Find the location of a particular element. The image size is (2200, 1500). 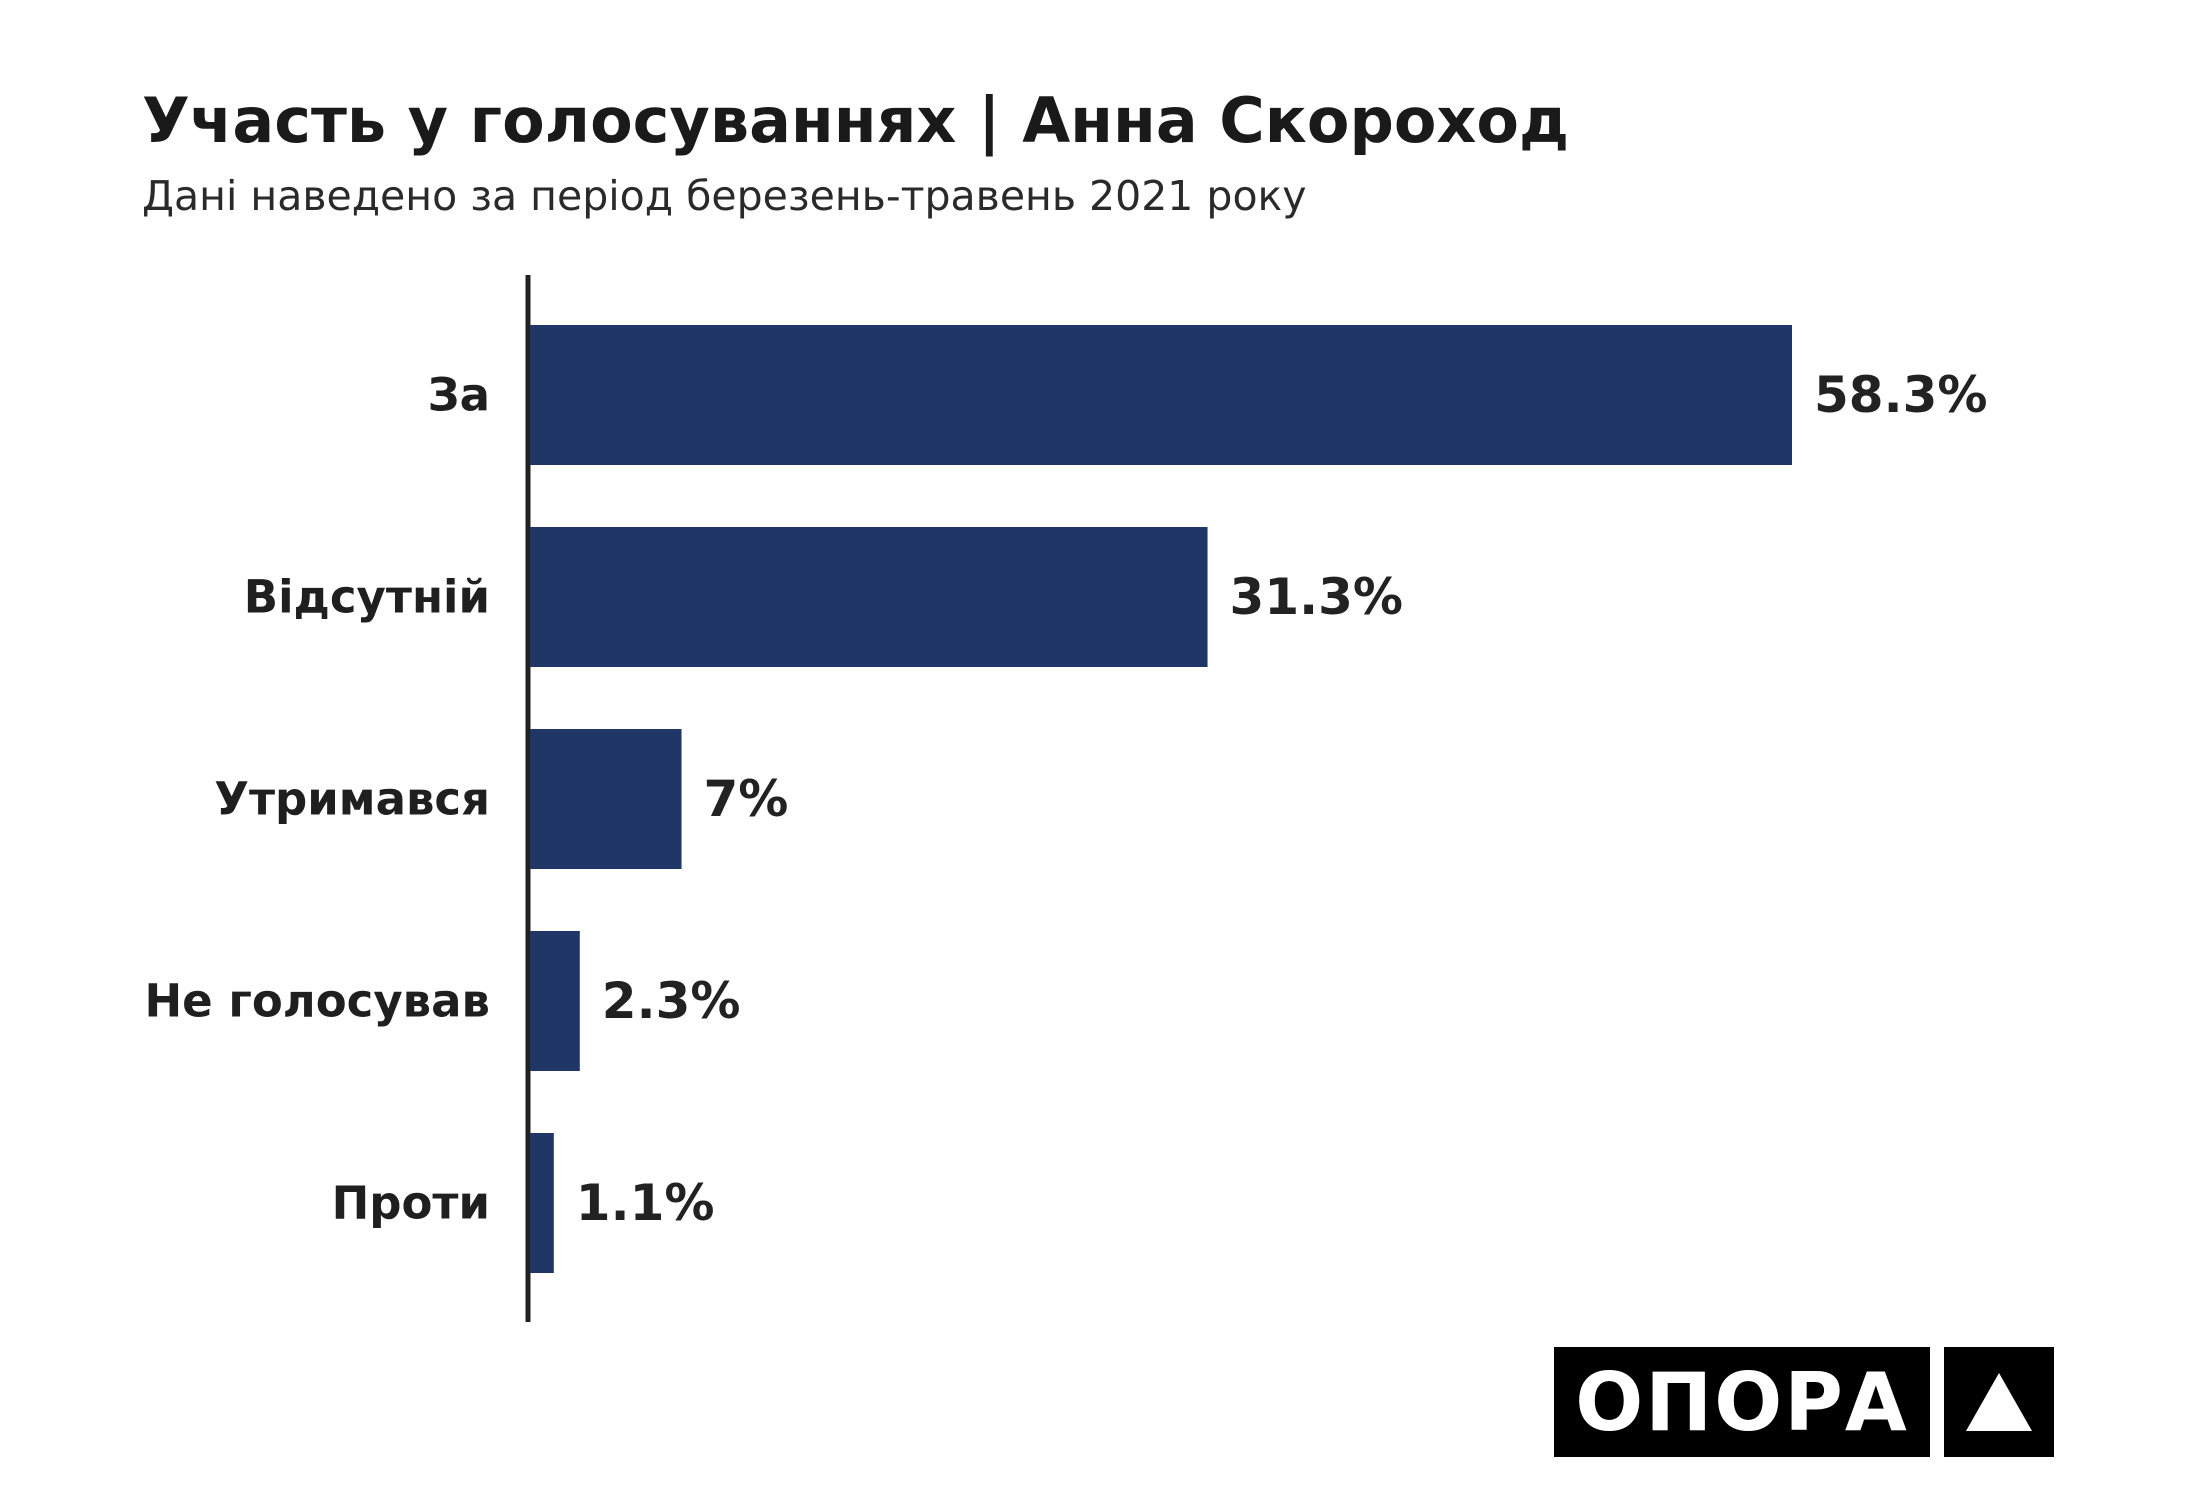

category-label: Відсутній is located at coordinates (367, 597).